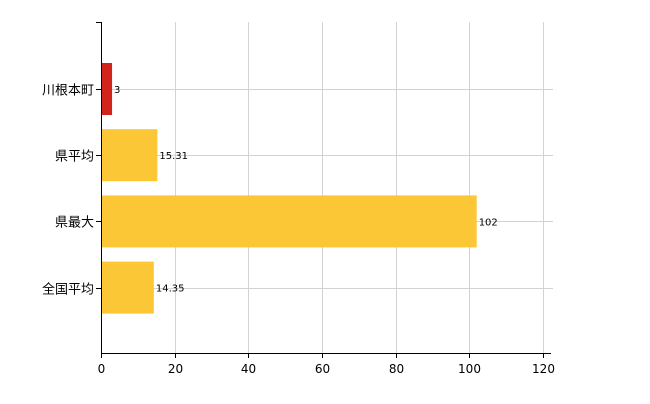 The width and height of the screenshot is (650, 404). Describe the element at coordinates (488, 222) in the screenshot. I see `data-label: 102` at that location.